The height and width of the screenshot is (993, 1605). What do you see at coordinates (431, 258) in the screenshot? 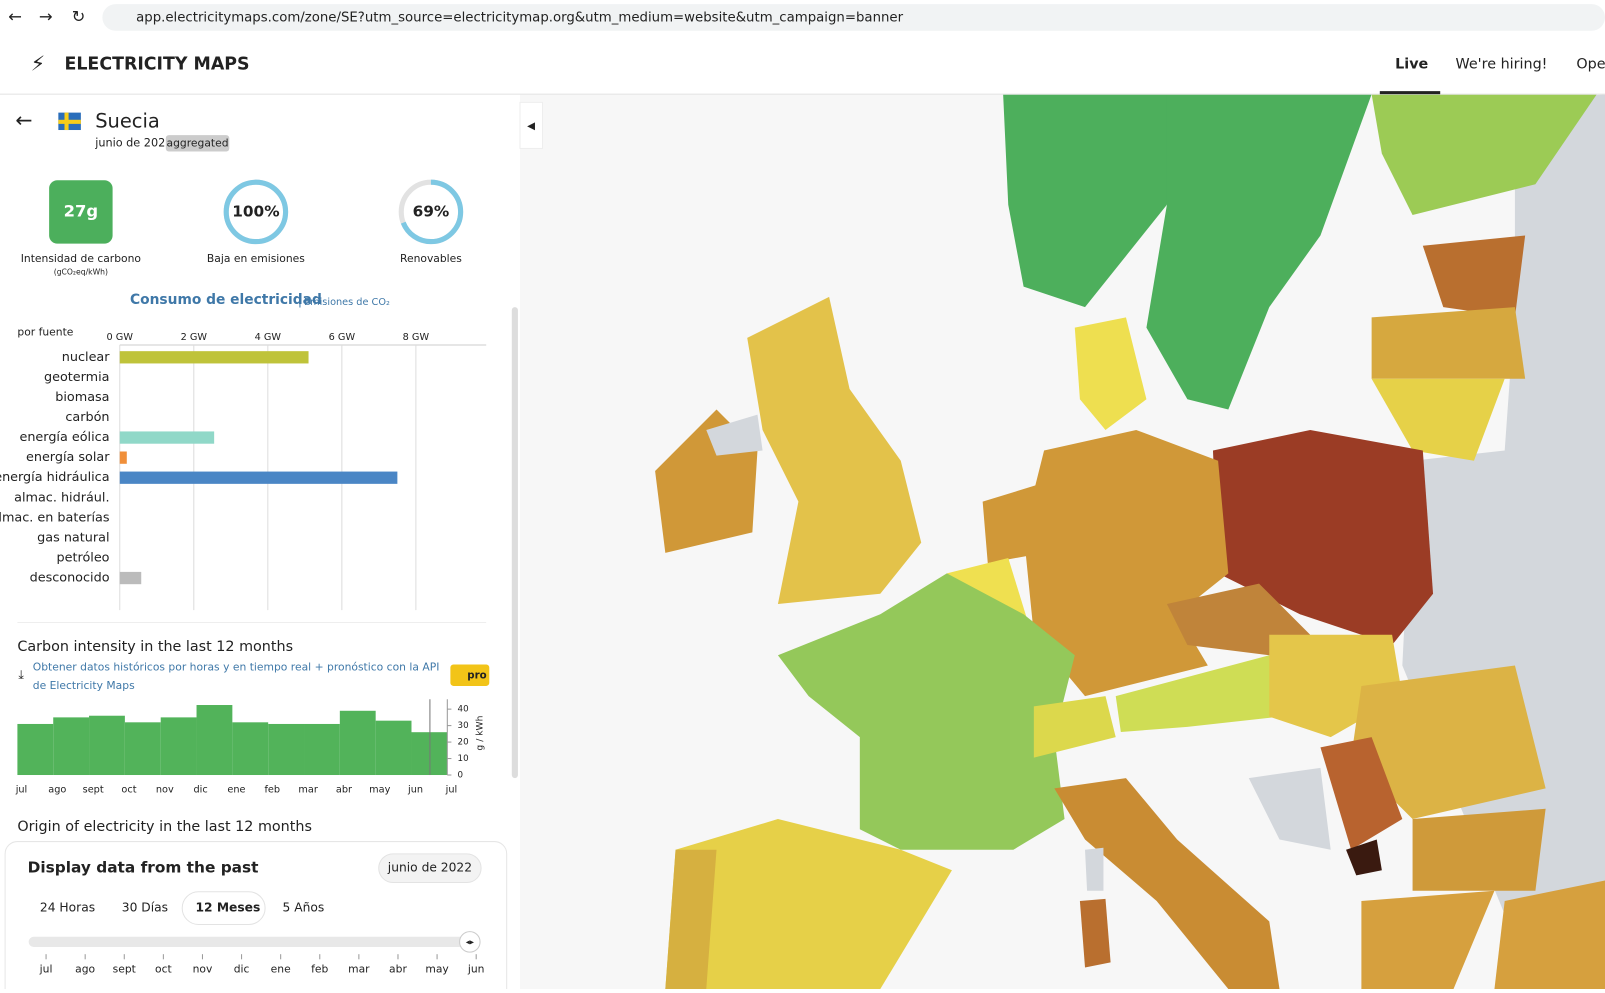
I see `metric-label: Renovables` at bounding box center [431, 258].